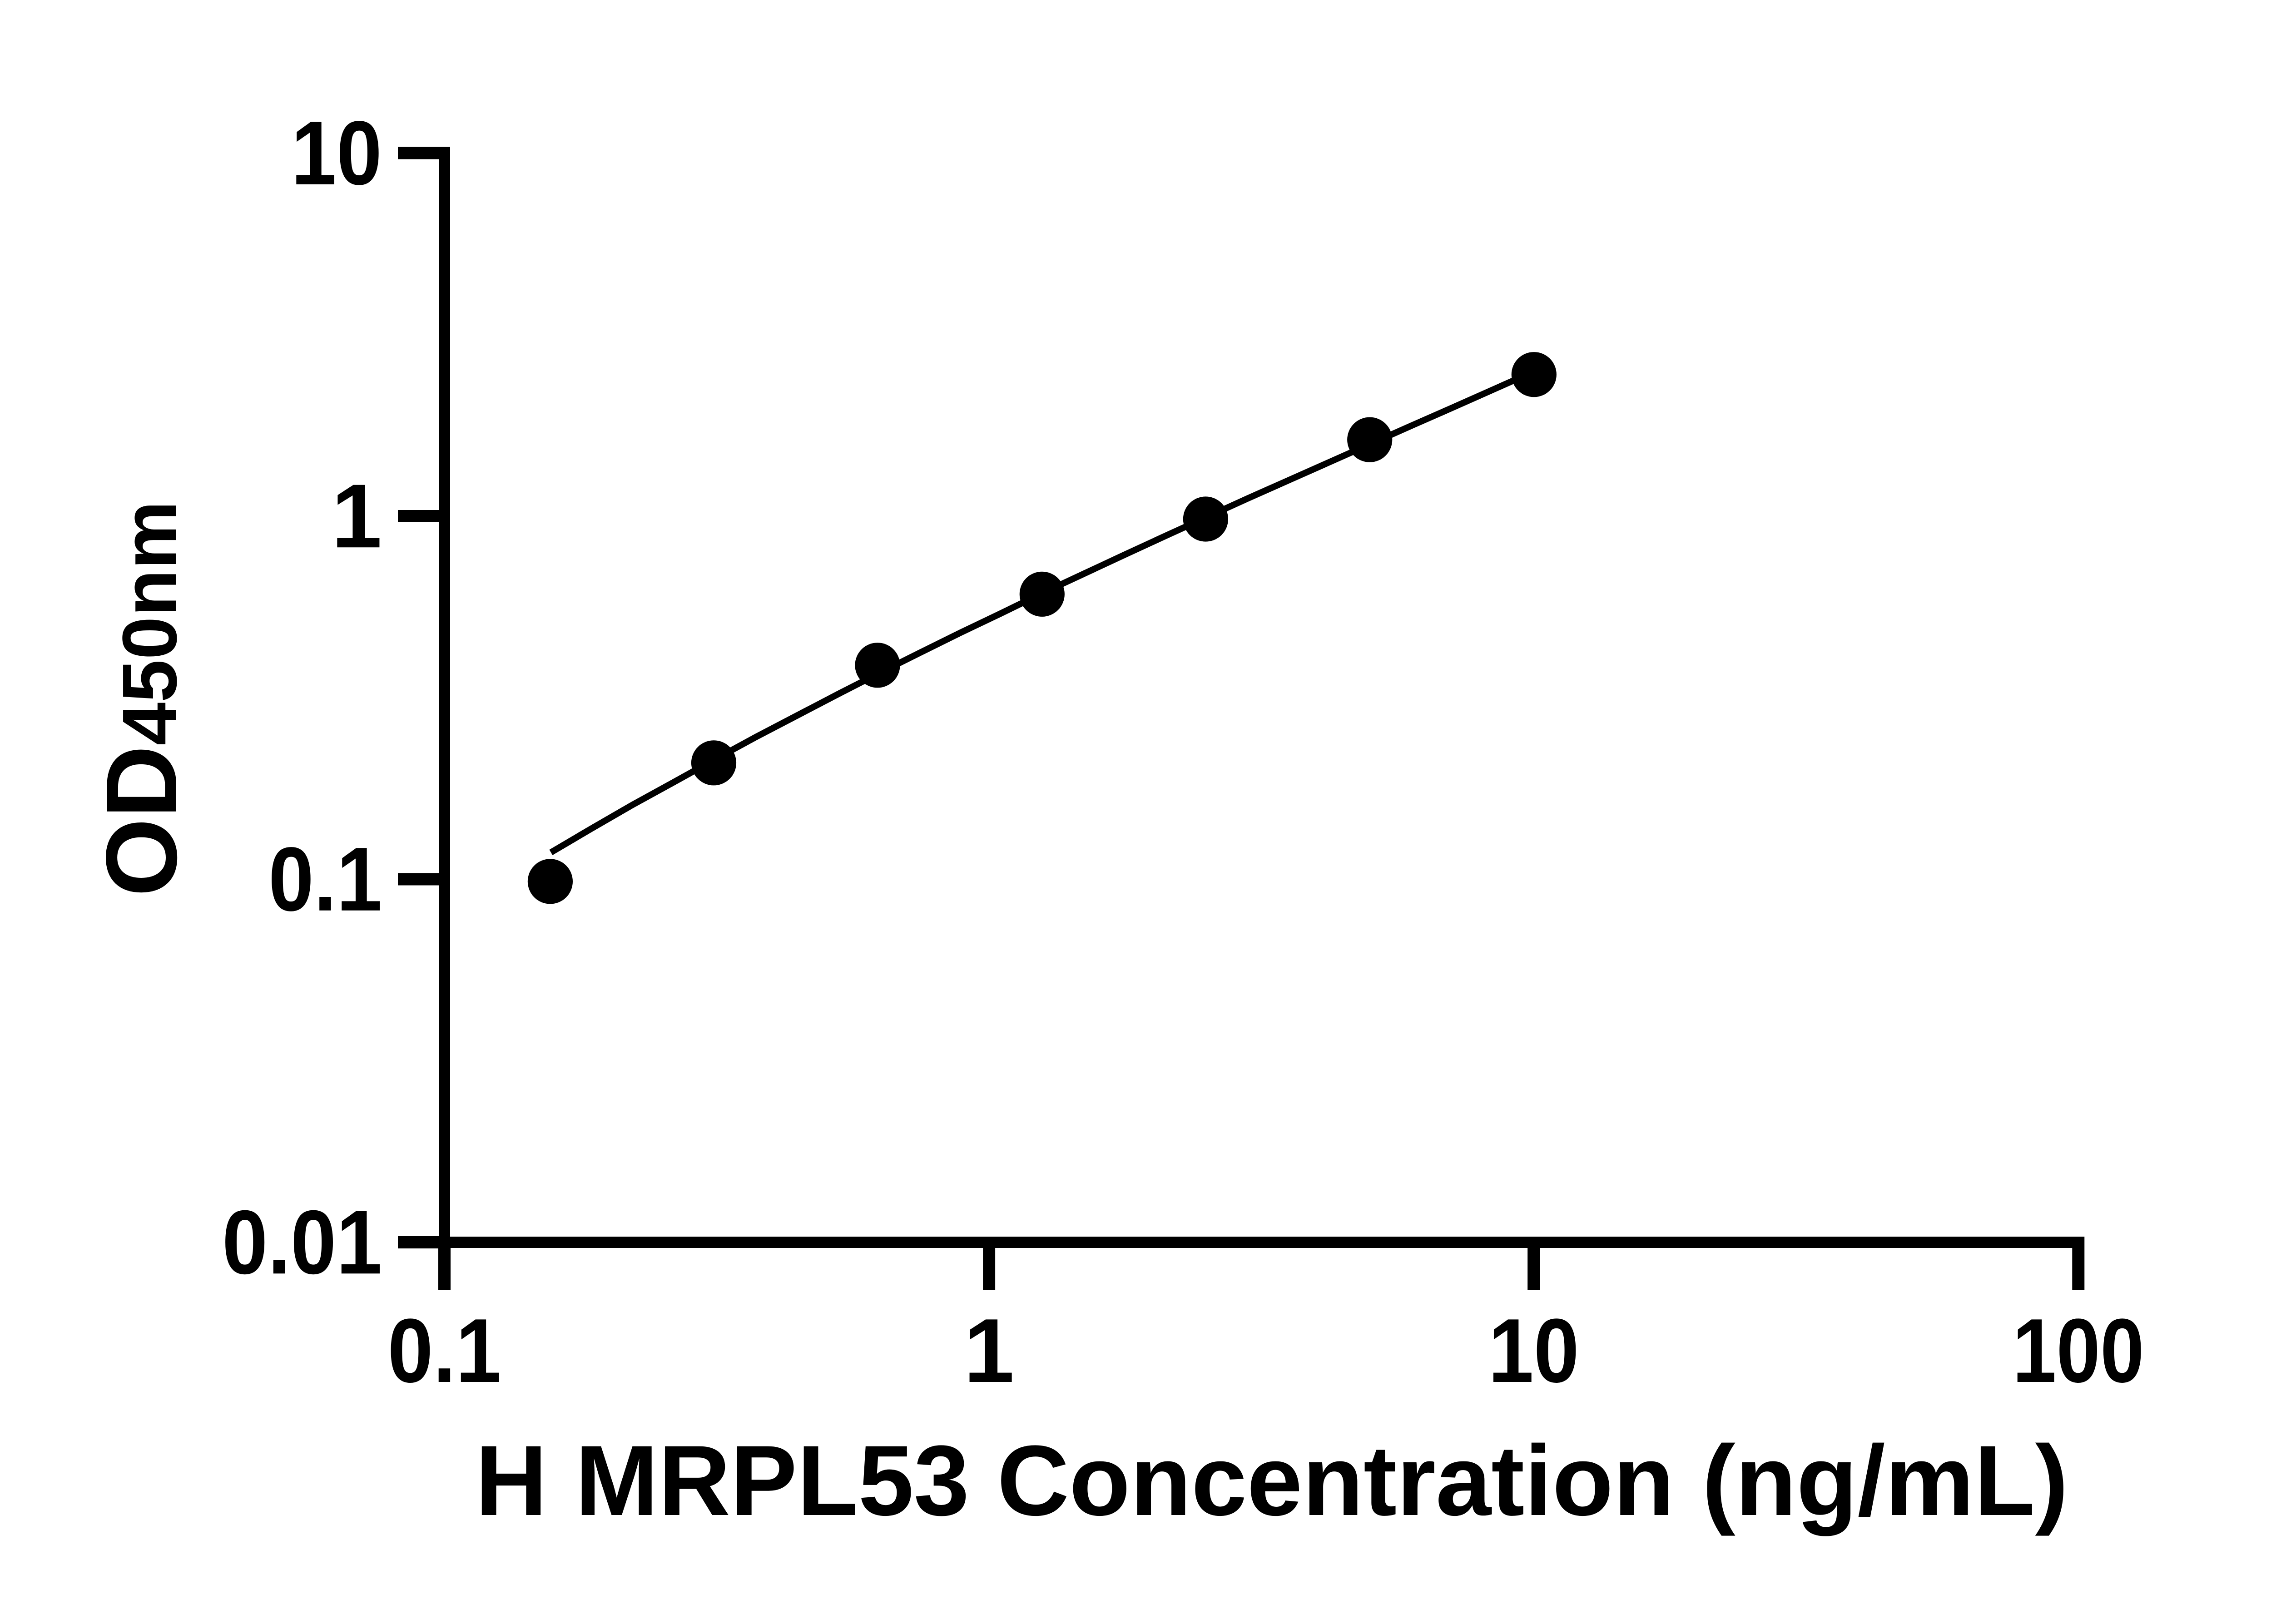 The width and height of the screenshot is (2271, 1624). What do you see at coordinates (1271, 1480) in the screenshot?
I see `svg-text: H MRPL53 Concentration (ng/mL)` at bounding box center [1271, 1480].